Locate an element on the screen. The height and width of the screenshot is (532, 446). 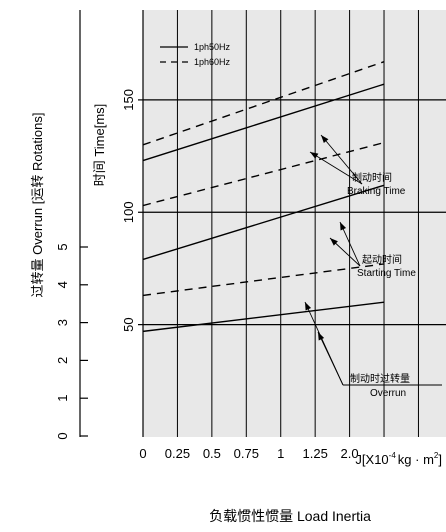
x-axis-title: J[X10-4 kg · m2] is located at coordinates (398, 459).